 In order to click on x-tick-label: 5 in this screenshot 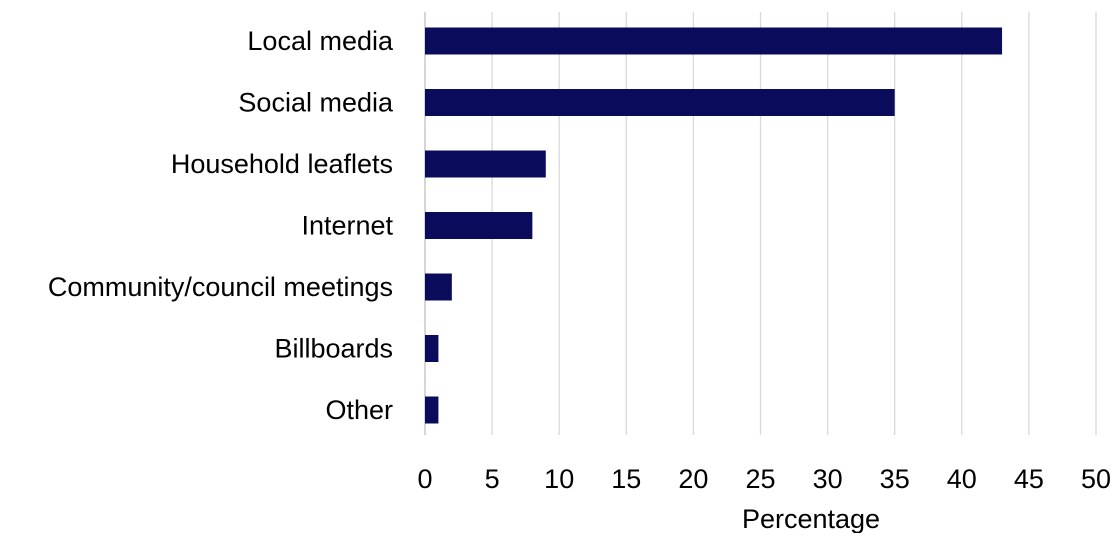, I will do `click(492, 479)`.